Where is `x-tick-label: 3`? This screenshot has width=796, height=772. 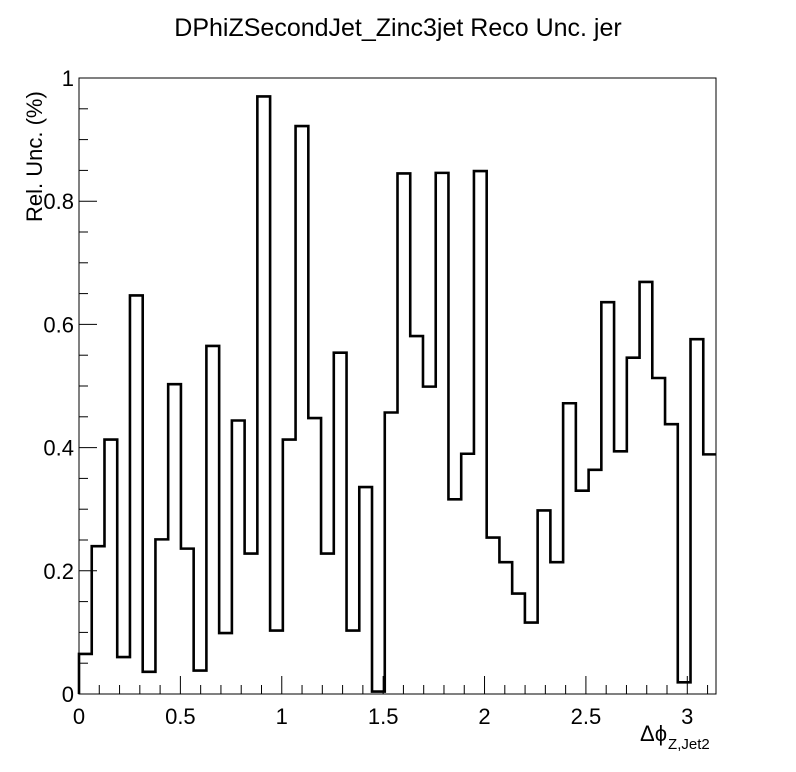
x-tick-label: 3 is located at coordinates (687, 716).